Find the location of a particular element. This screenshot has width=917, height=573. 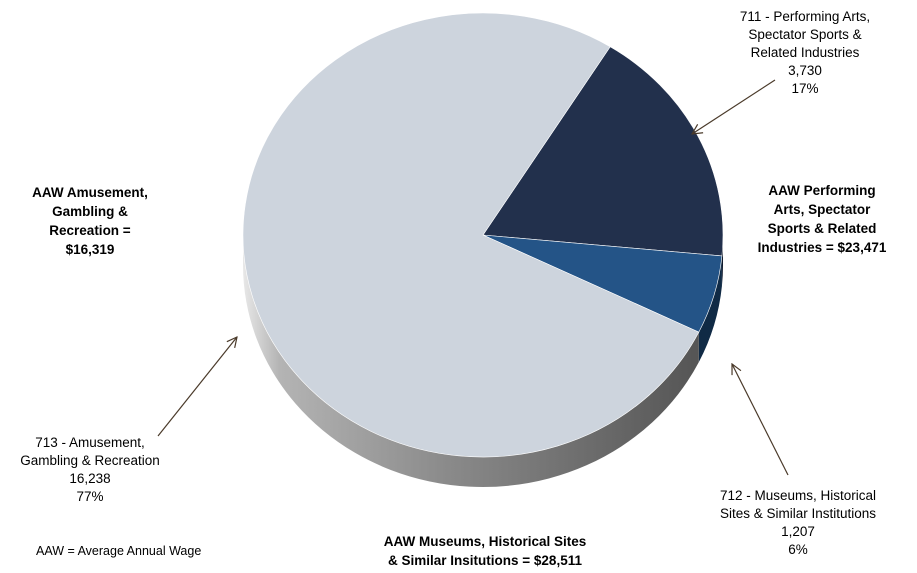

slice-label-712-line-2: Sites & Similar Institutions is located at coordinates (798, 513).